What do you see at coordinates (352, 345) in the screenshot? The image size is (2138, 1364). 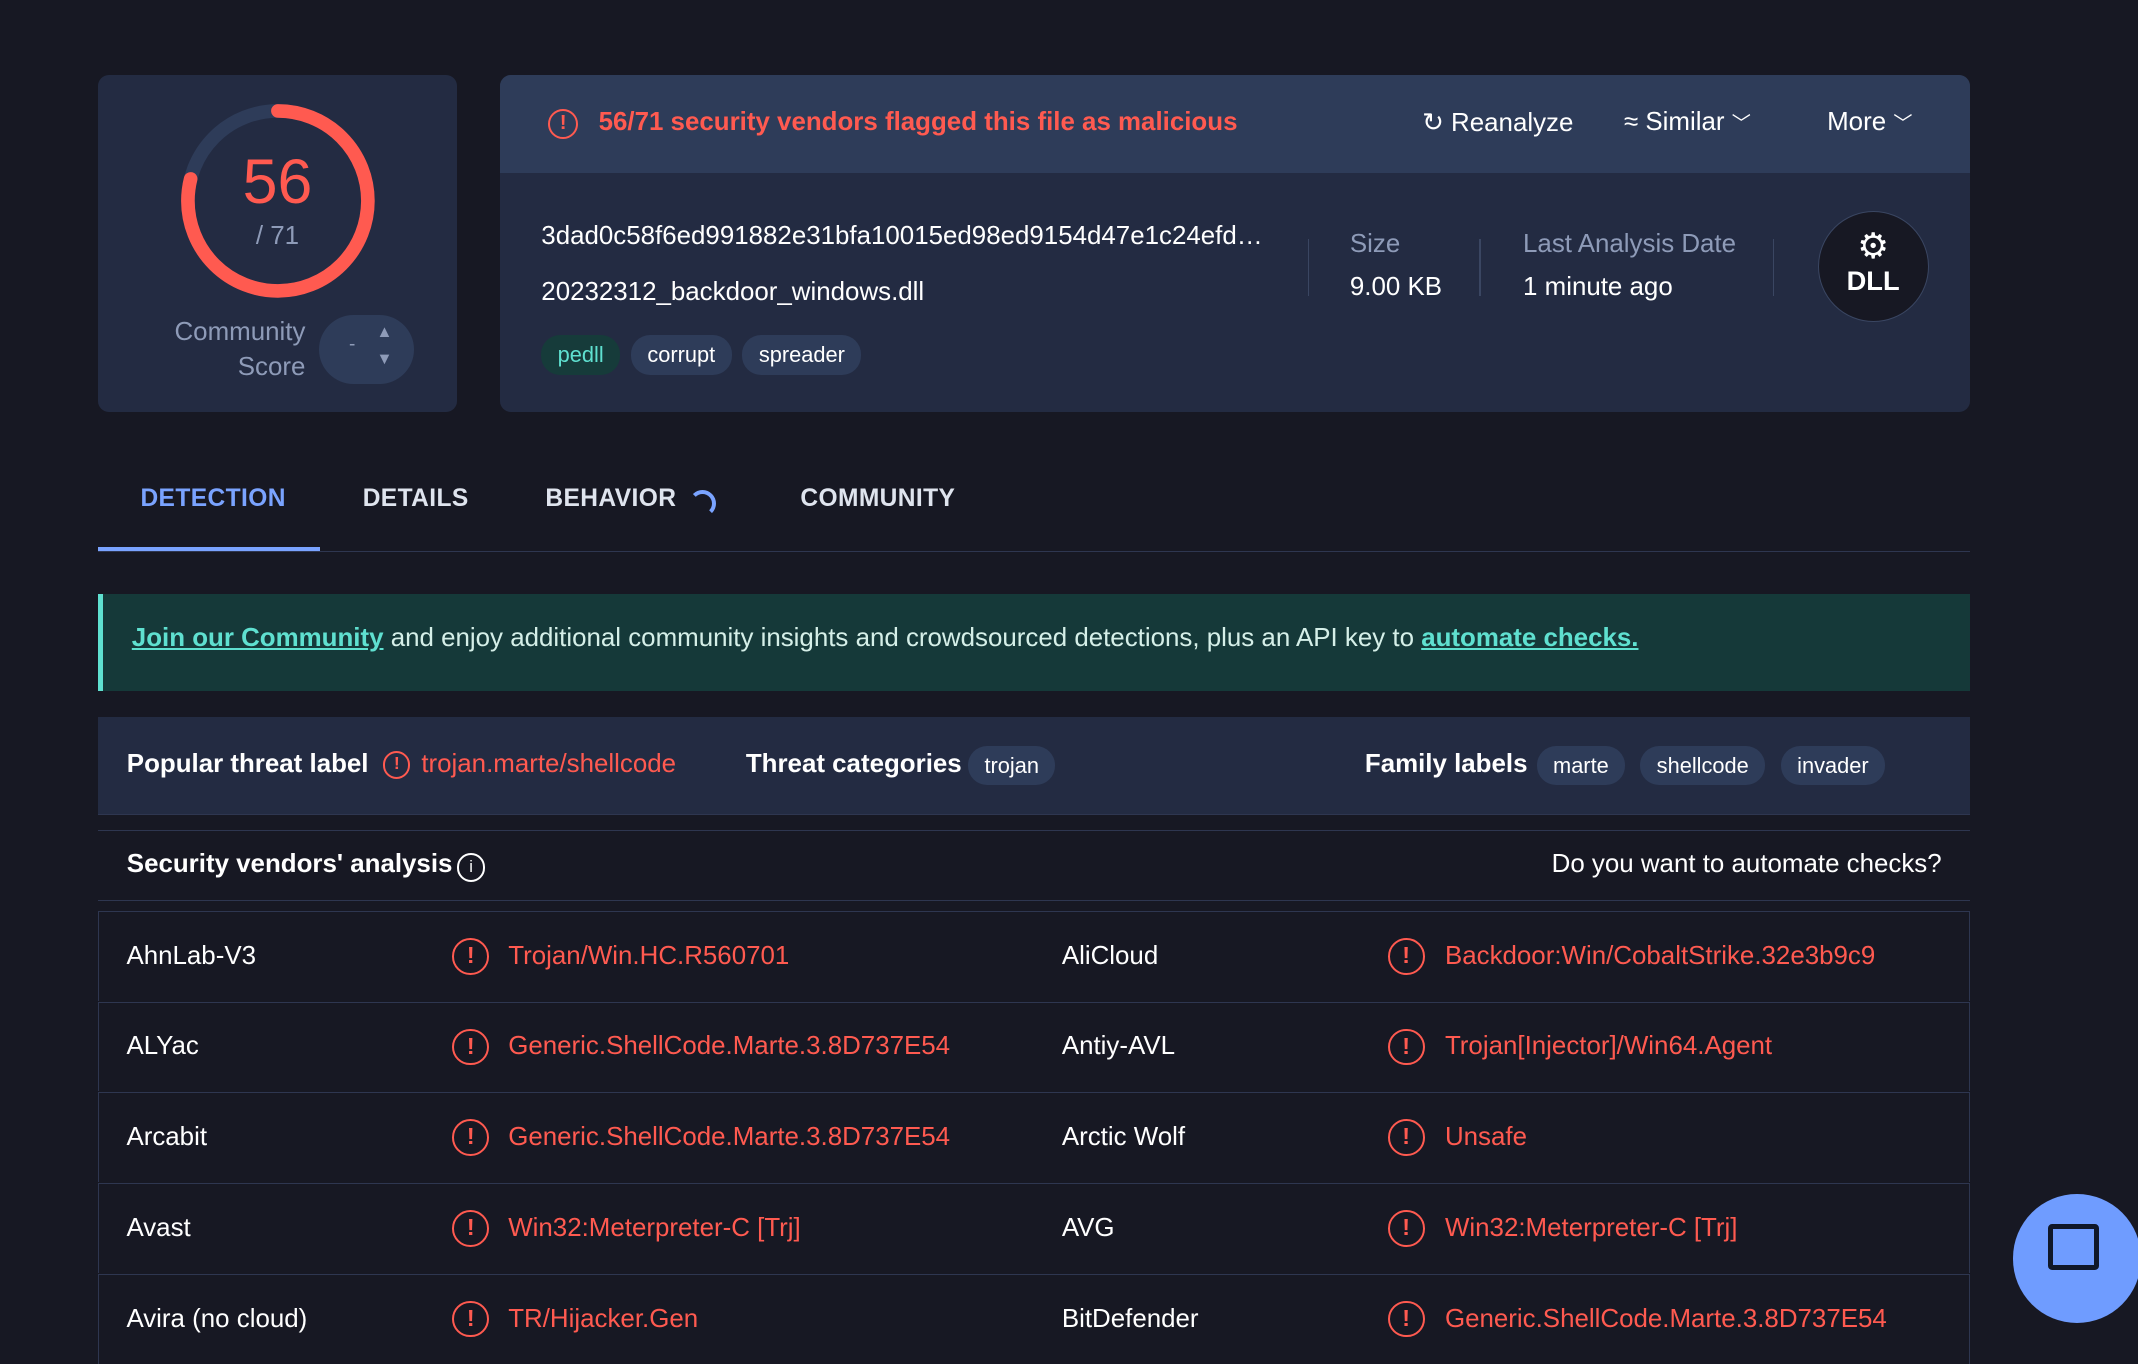 I see `community-score-value: -` at bounding box center [352, 345].